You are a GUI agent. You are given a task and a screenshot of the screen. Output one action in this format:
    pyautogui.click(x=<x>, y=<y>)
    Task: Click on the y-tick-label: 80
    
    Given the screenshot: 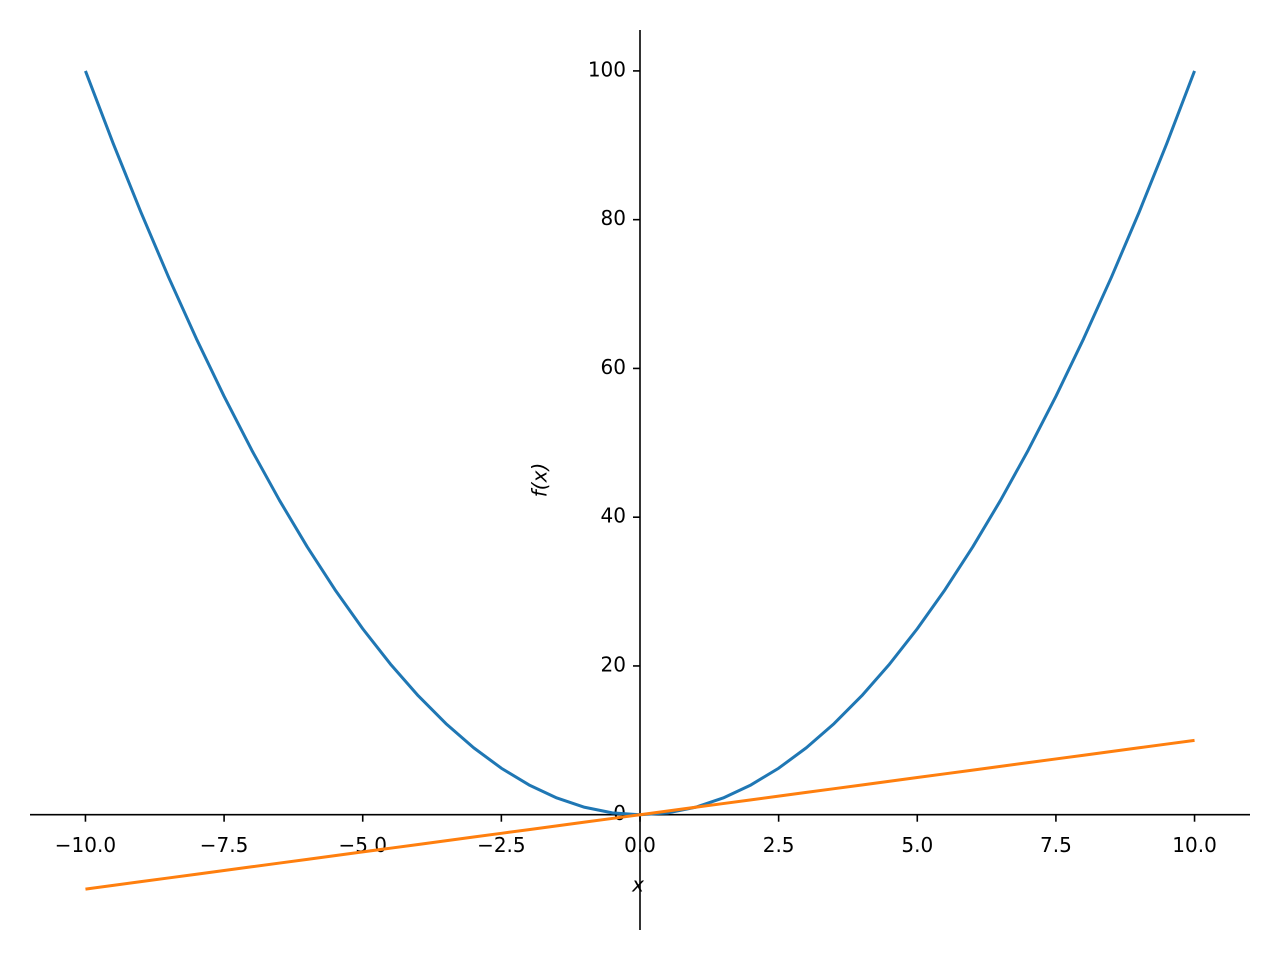 What is the action you would take?
    pyautogui.click(x=613, y=218)
    